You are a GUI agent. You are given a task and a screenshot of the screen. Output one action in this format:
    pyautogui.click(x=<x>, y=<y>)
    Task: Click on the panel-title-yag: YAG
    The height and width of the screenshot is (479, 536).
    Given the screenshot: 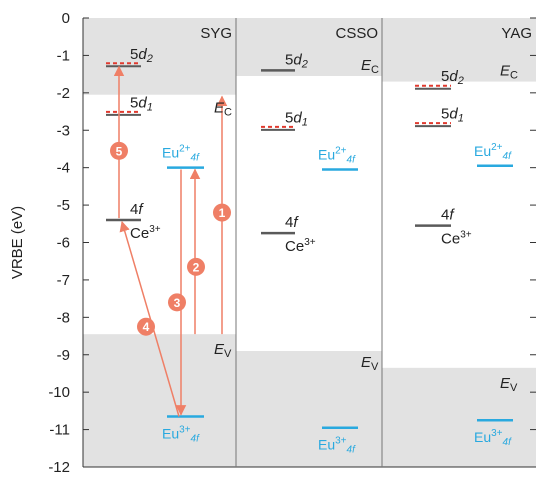 What is the action you would take?
    pyautogui.click(x=516, y=33)
    